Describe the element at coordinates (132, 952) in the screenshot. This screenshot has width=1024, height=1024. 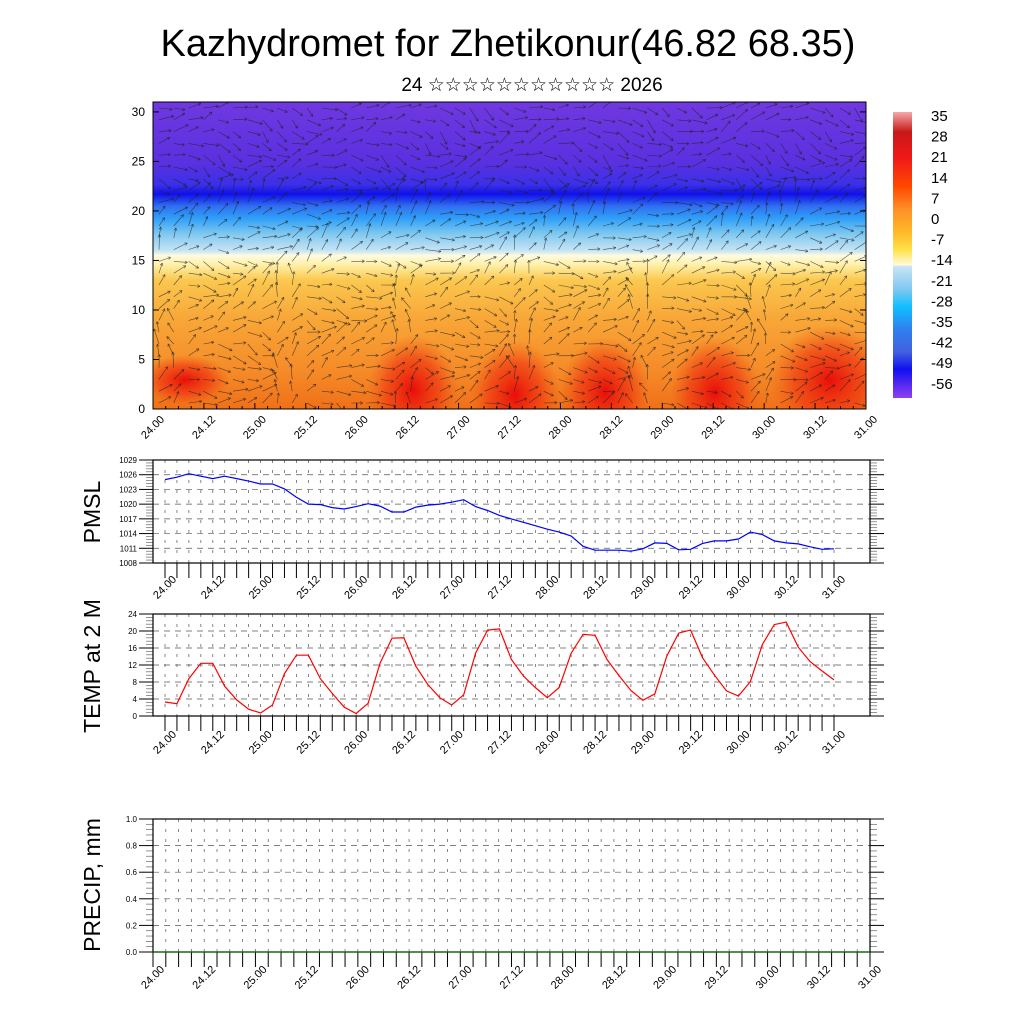
I see `precip-y-tick-label: 0.0` at that location.